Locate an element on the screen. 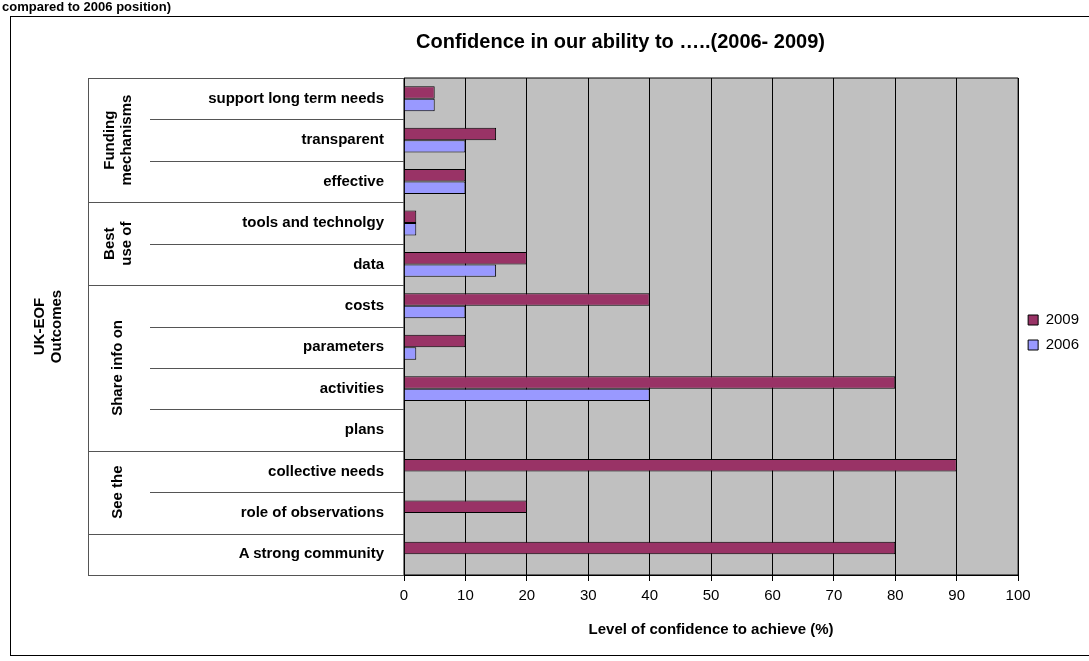  chart-title: Confidence in our ability to …..(2006- 2009) is located at coordinates (620, 40).